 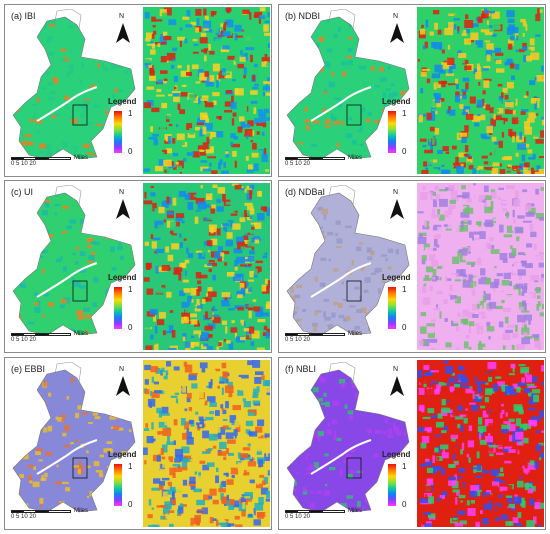 I want to click on panel-label: (d) NDBaI, so click(x=305, y=192).